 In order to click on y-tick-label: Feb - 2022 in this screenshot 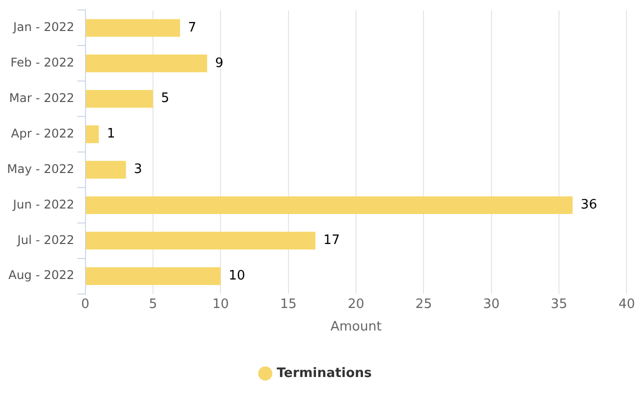, I will do `click(42, 63)`.